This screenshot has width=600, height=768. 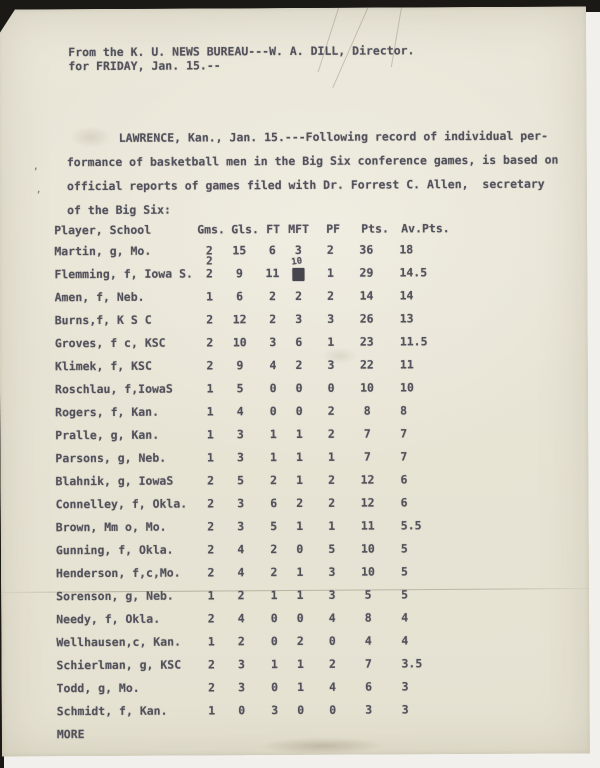 What do you see at coordinates (295, 576) in the screenshot?
I see `table-row: Henderson, f,c,Mo. 2 4 2 1 3 10 5` at bounding box center [295, 576].